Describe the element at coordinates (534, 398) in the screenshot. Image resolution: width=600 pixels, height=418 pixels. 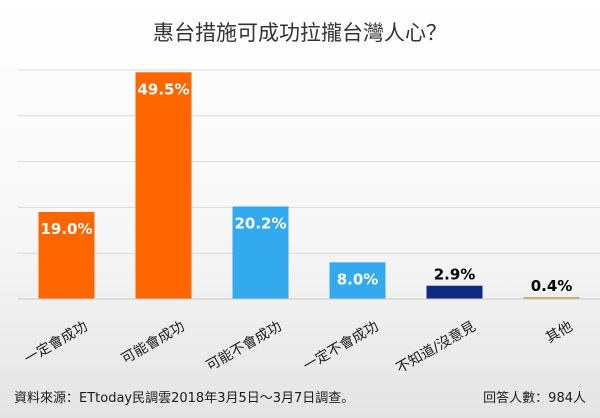
I see `respondent-count: 回答人數：984人` at that location.